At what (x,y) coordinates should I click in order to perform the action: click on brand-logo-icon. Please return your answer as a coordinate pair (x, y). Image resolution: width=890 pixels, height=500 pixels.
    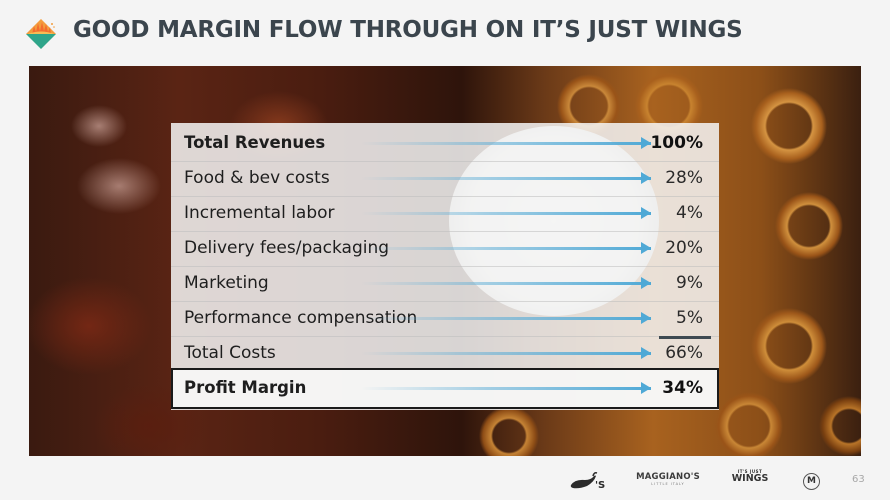
    Looking at the image, I should click on (41, 34).